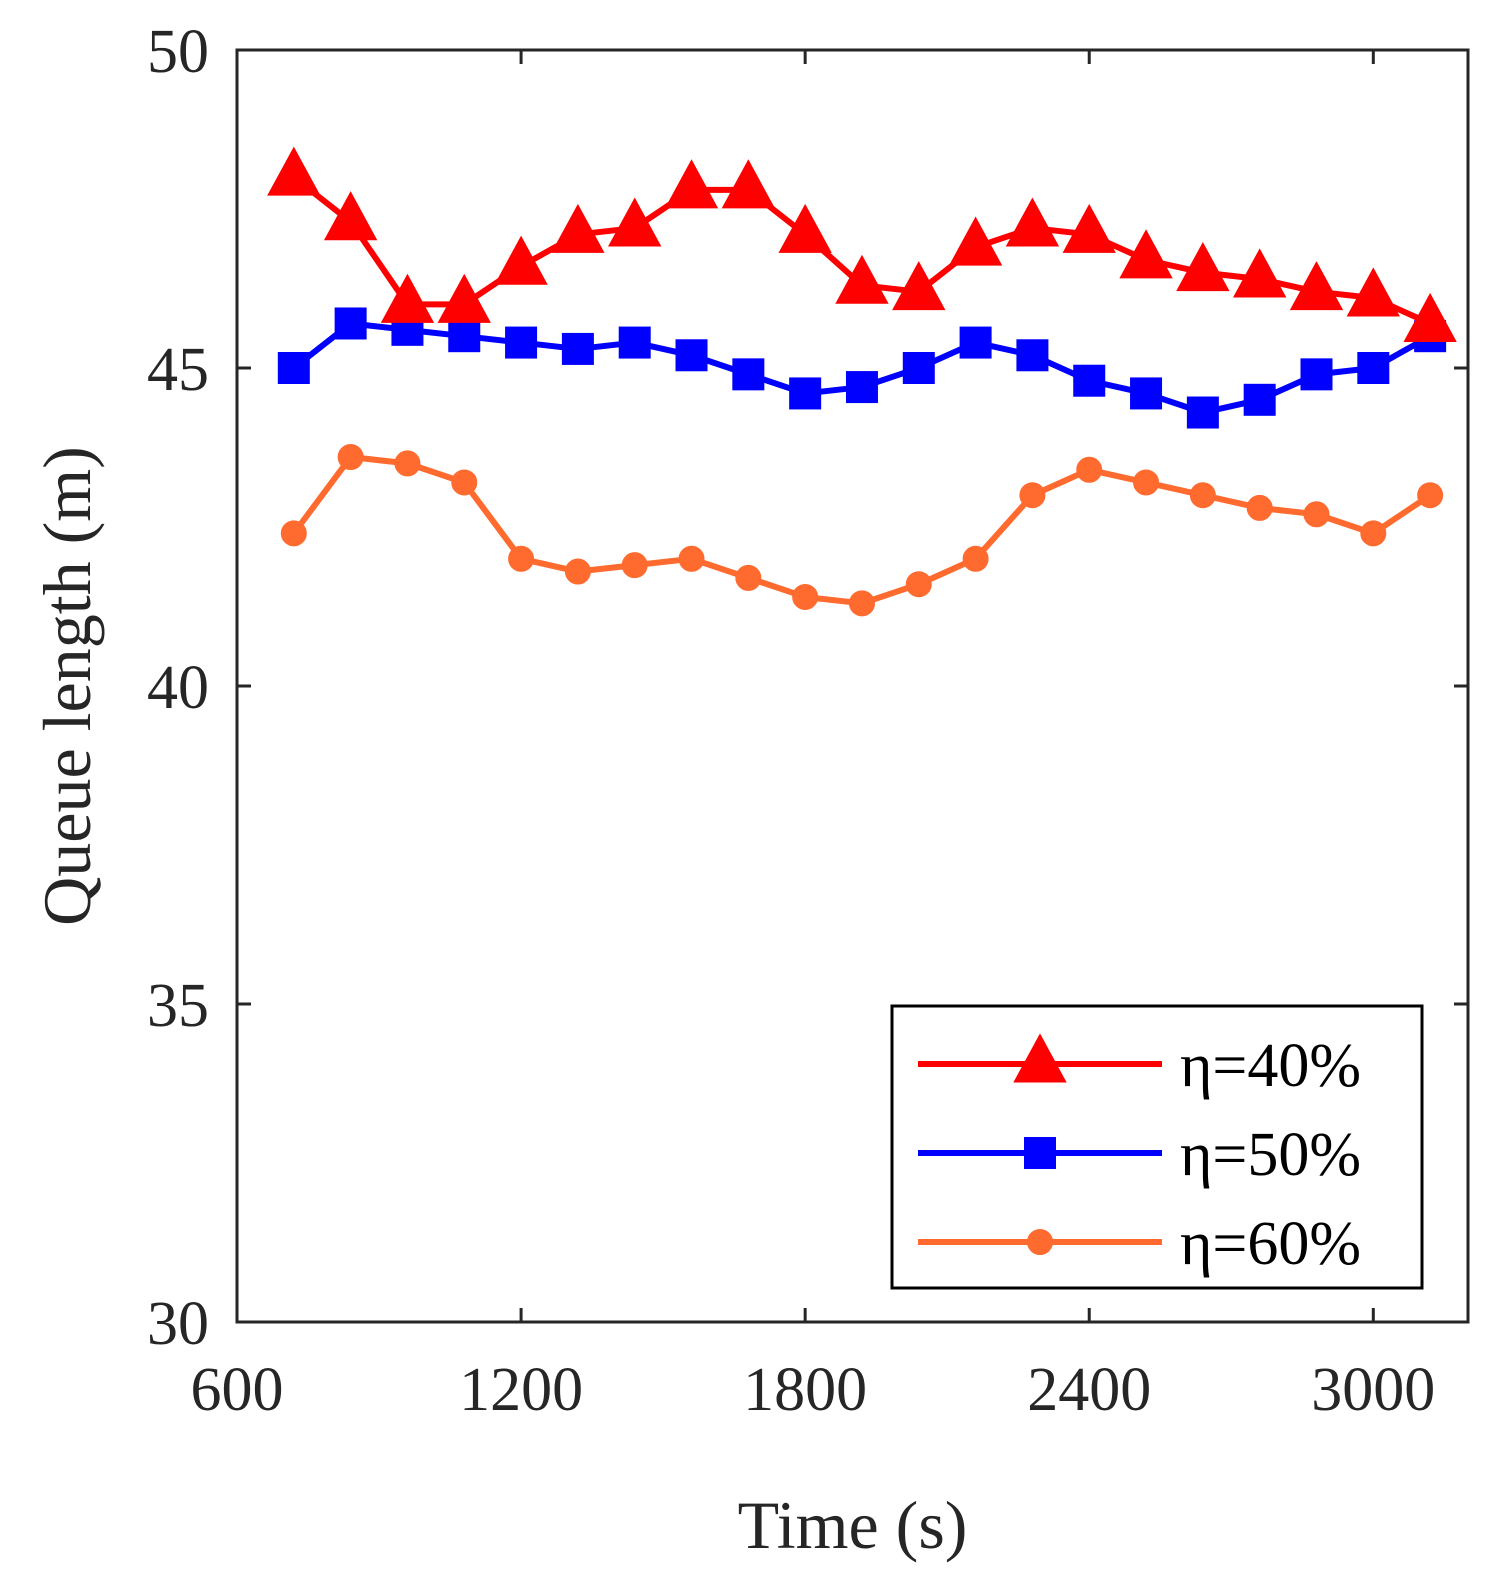 This screenshot has height=1580, width=1506. Describe the element at coordinates (178, 1324) in the screenshot. I see `y-tick-label: 30` at that location.